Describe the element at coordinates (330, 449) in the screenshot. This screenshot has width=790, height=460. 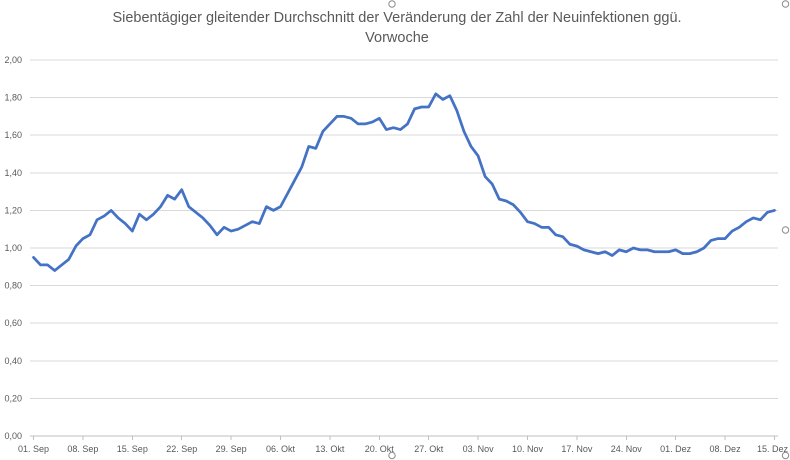
I see `x-tick-label: 13. Okt` at that location.